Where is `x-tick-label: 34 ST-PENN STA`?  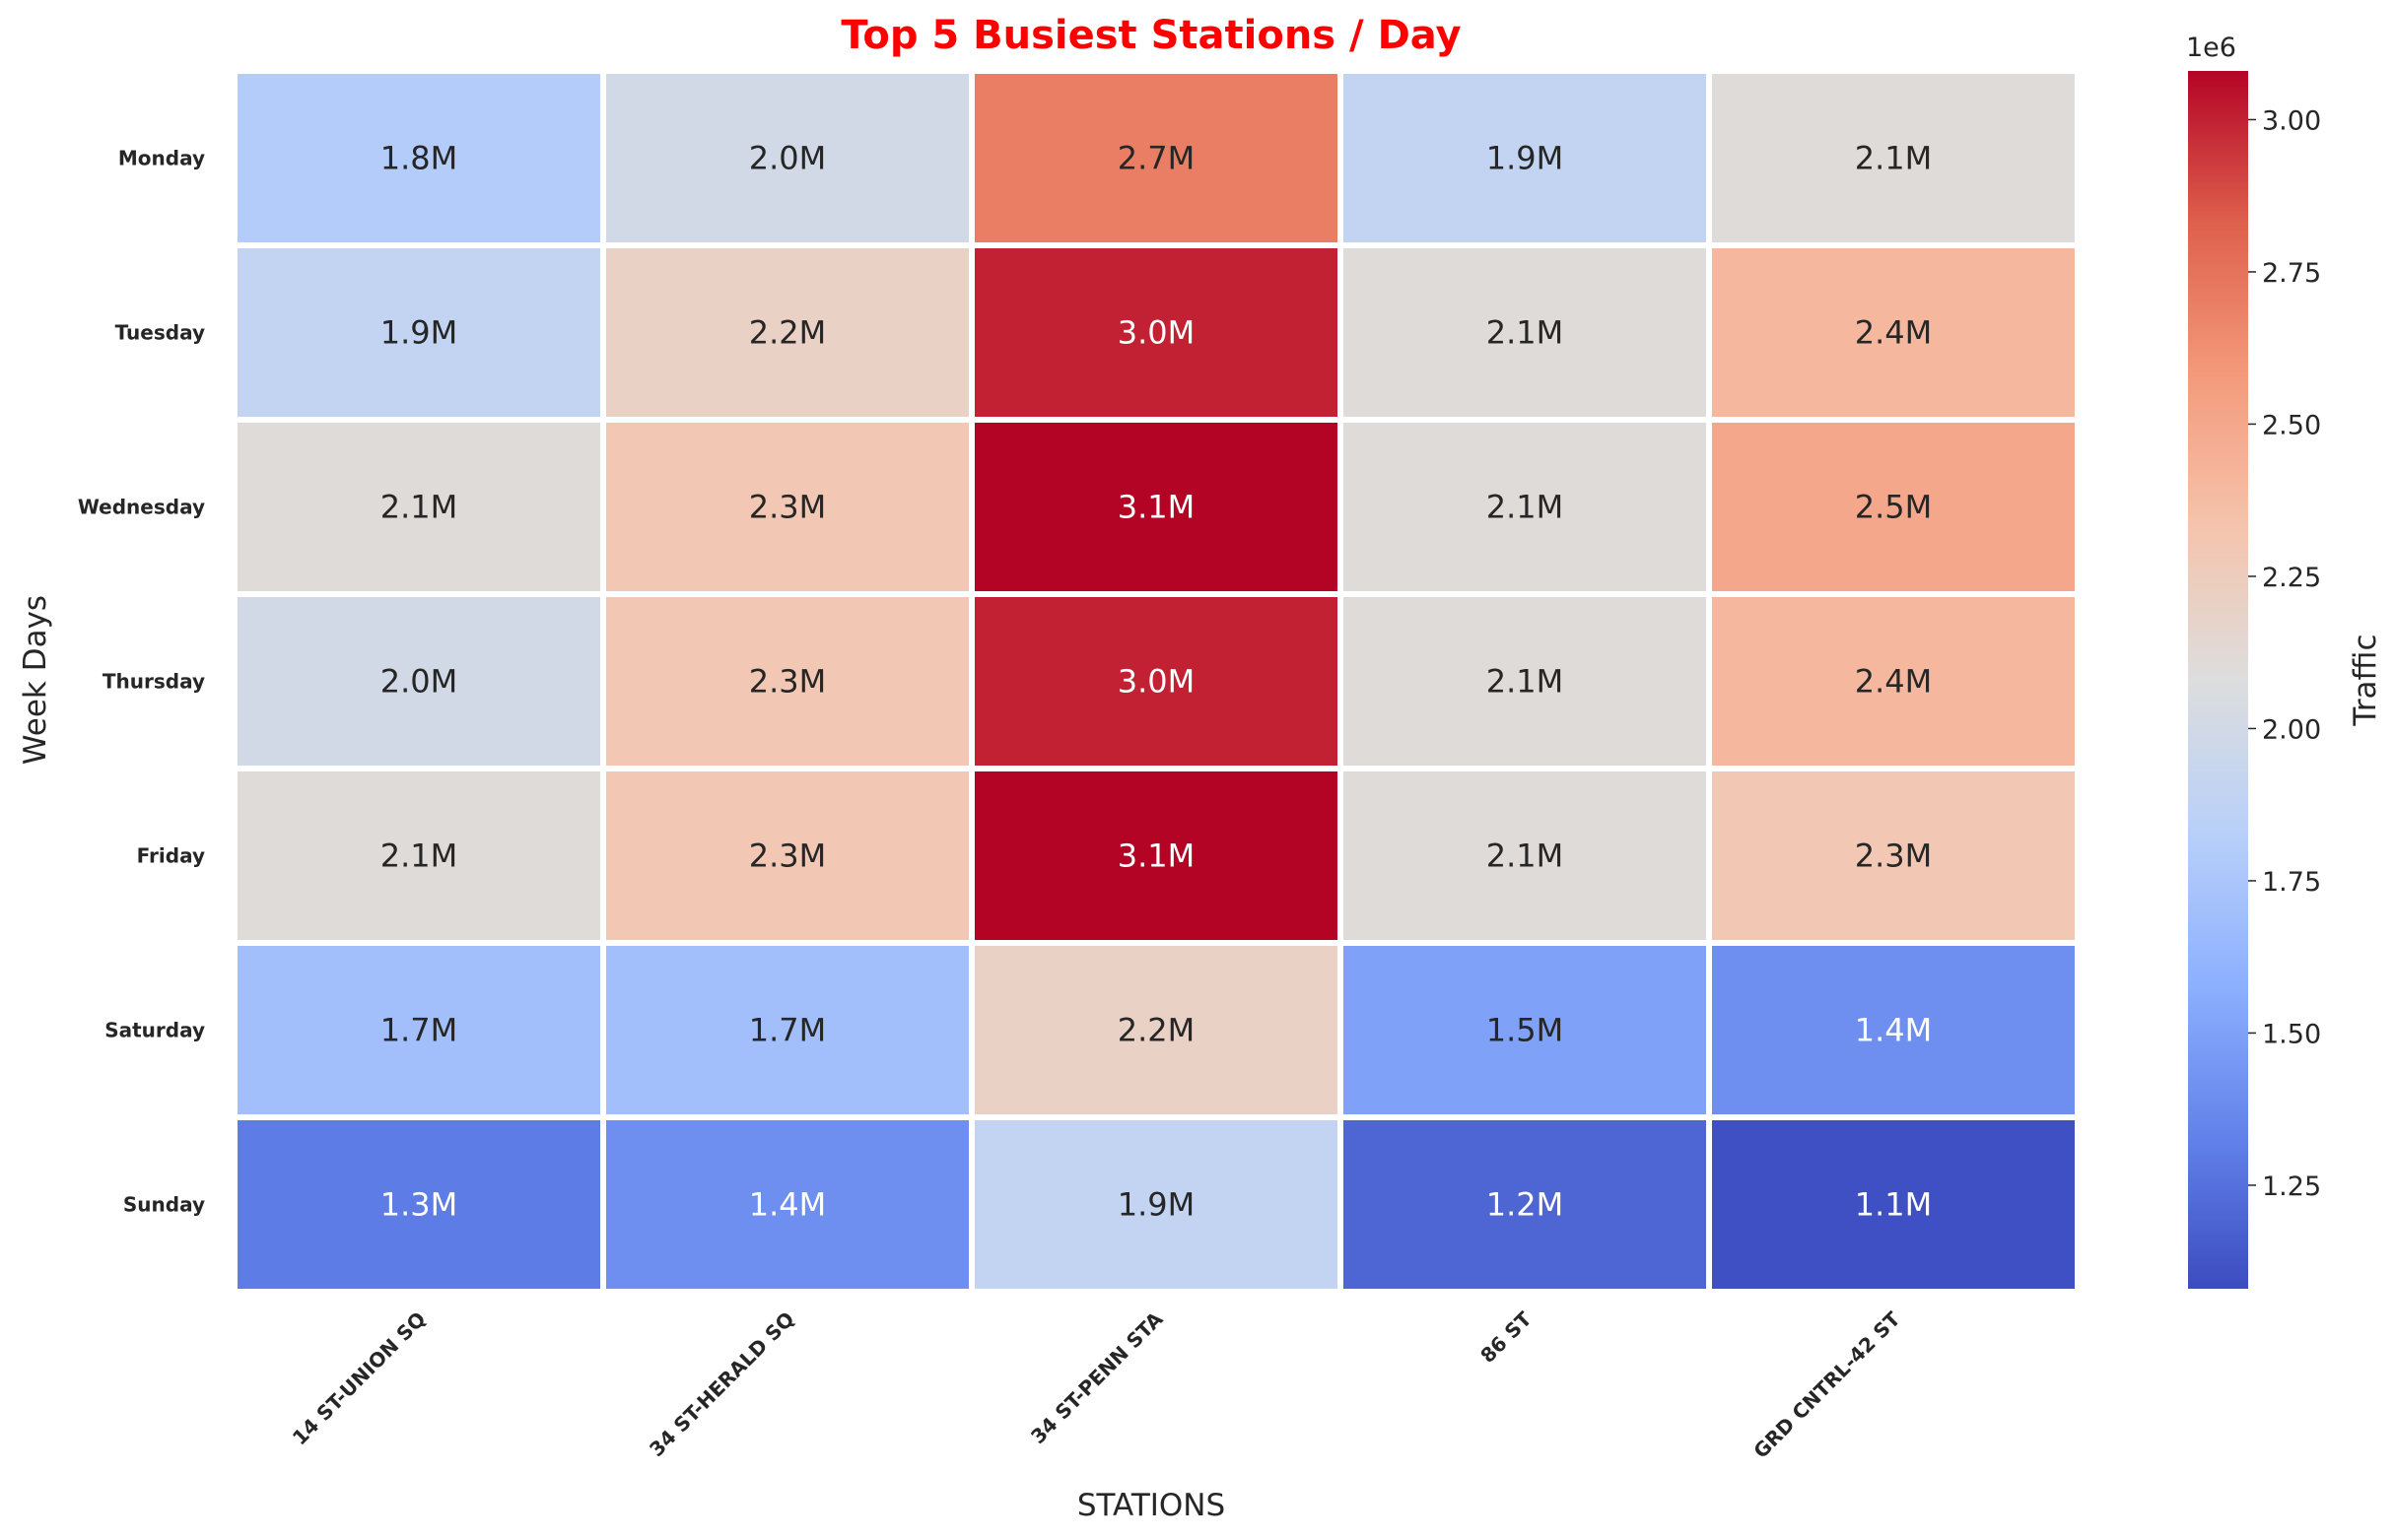
x-tick-label: 34 ST-PENN STA is located at coordinates (1097, 1377).